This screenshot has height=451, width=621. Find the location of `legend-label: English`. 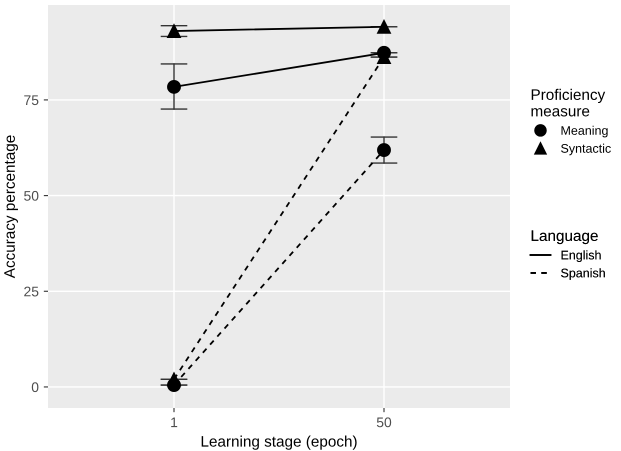

legend-label: English is located at coordinates (581, 256).